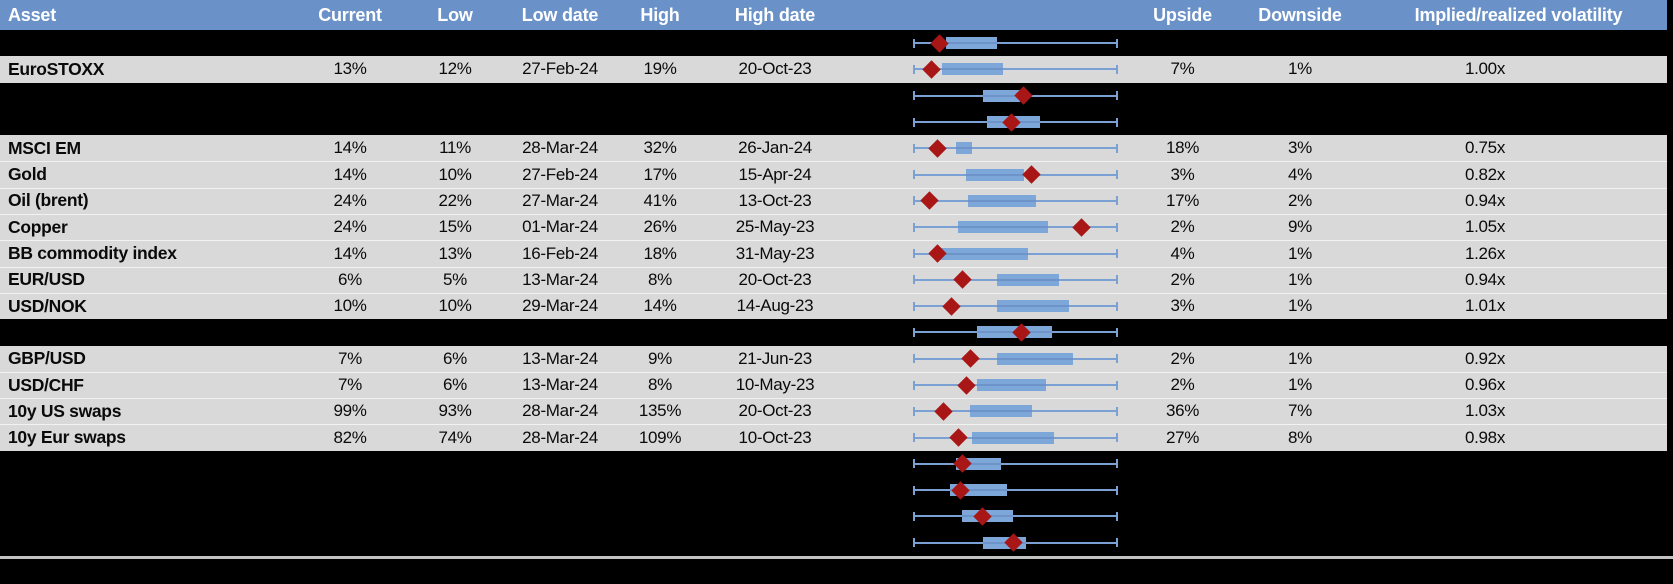  I want to click on cell-low: 11%, so click(455, 148).